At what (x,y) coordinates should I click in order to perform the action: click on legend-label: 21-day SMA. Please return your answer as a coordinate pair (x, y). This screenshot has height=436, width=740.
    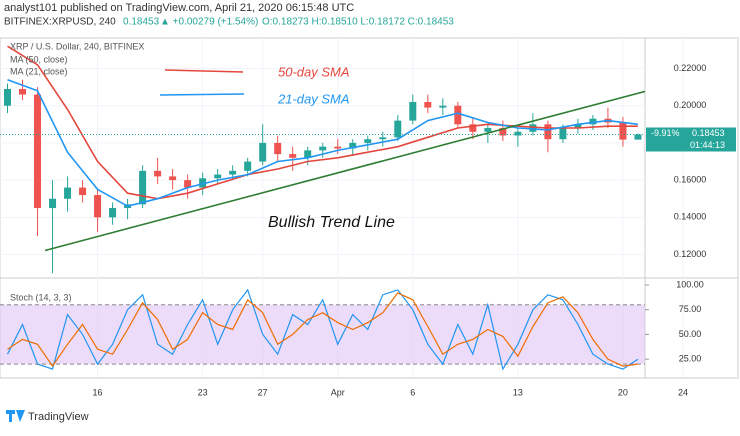
    Looking at the image, I should click on (313, 98).